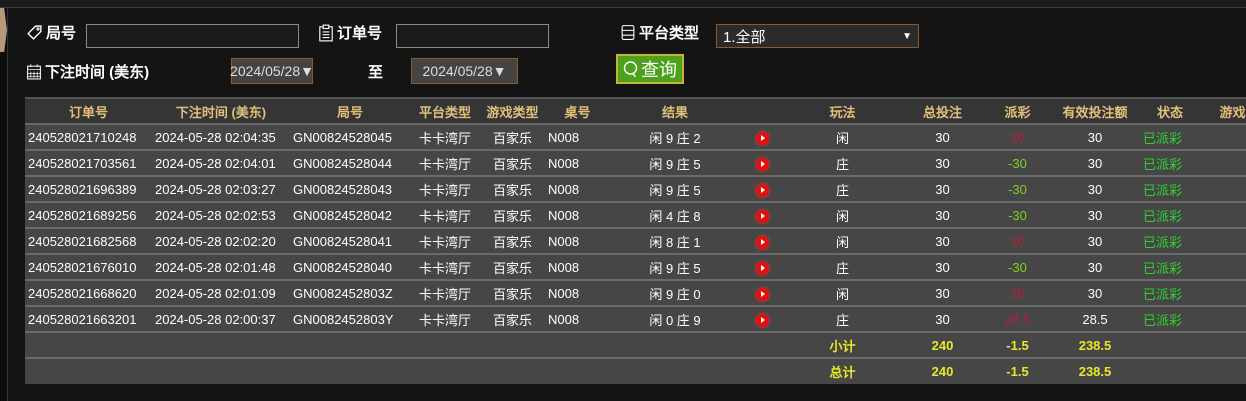  What do you see at coordinates (350, 110) in the screenshot?
I see `column-header: 局号` at bounding box center [350, 110].